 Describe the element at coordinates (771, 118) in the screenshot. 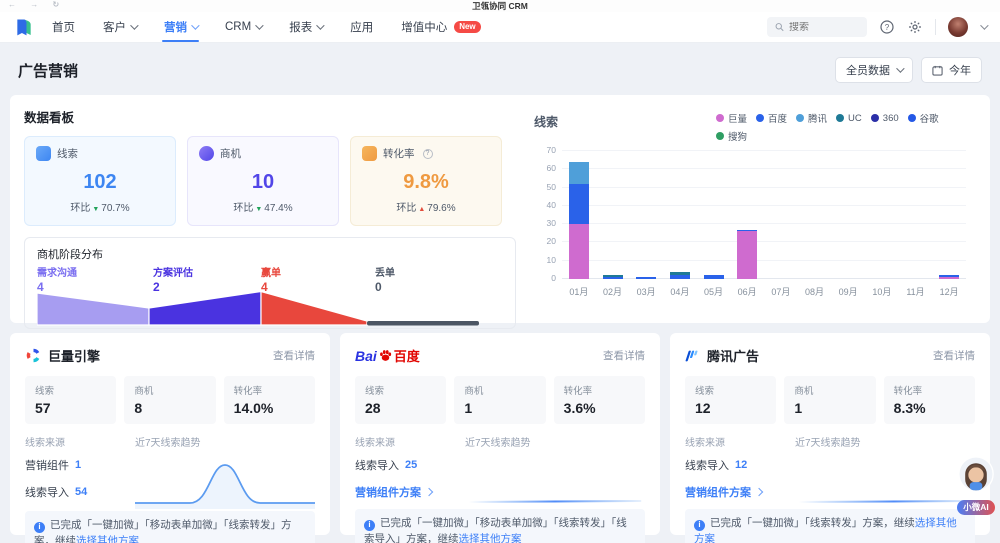

I see `legend-item: 百度` at that location.